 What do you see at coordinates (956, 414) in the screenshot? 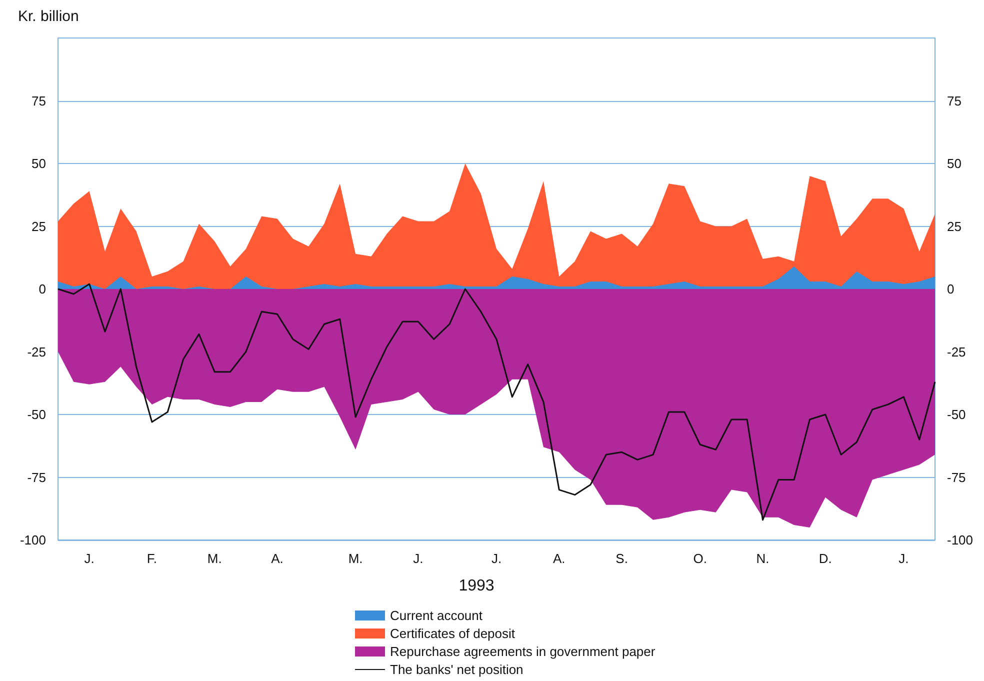
I see `y2-tick-label: -50` at bounding box center [956, 414].